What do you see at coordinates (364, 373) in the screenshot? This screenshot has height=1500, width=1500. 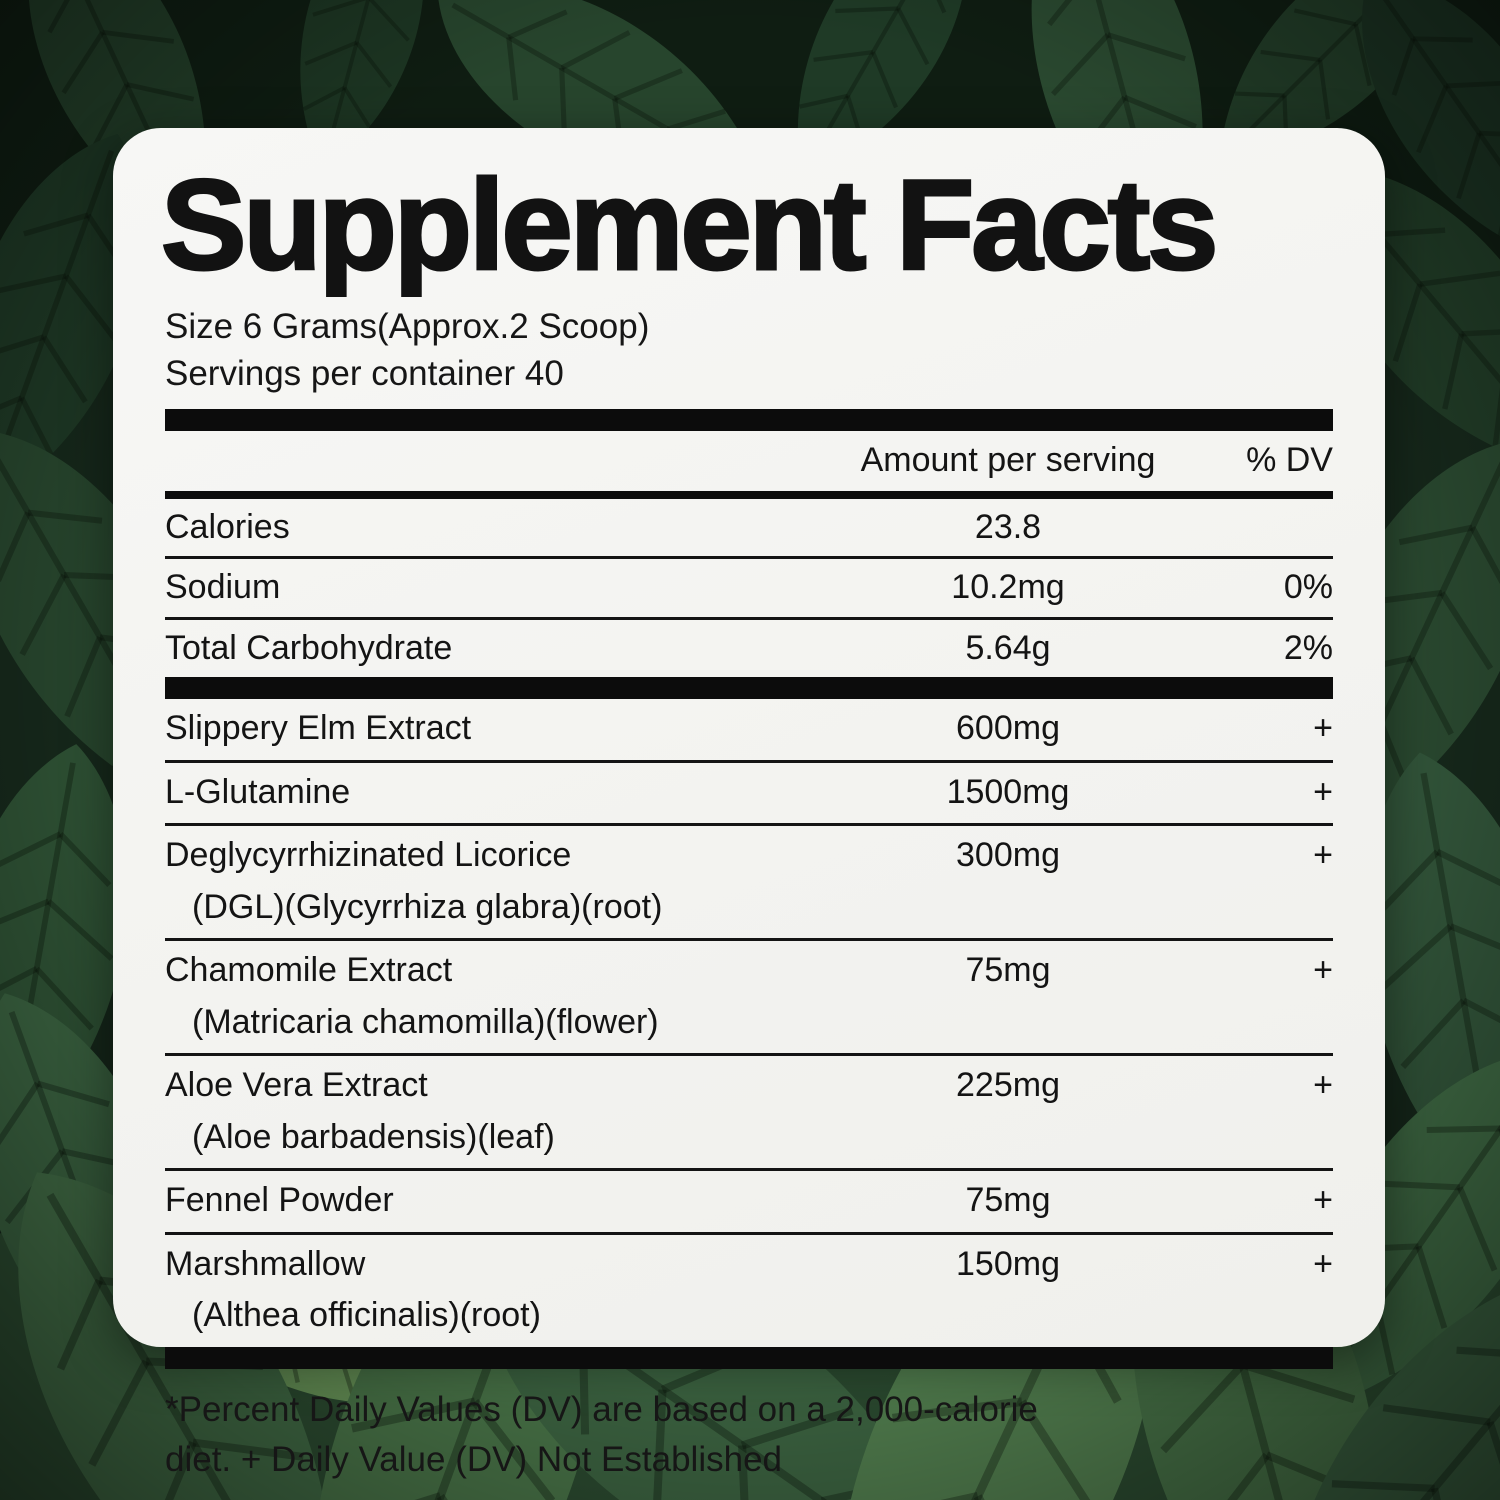 I see `servings-per-container-text: Servings per container 40` at bounding box center [364, 373].